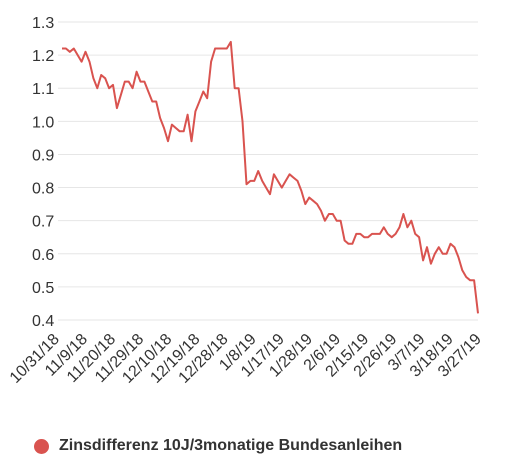 This screenshot has width=511, height=472. I want to click on y-tick-label: 1.0, so click(43, 122).